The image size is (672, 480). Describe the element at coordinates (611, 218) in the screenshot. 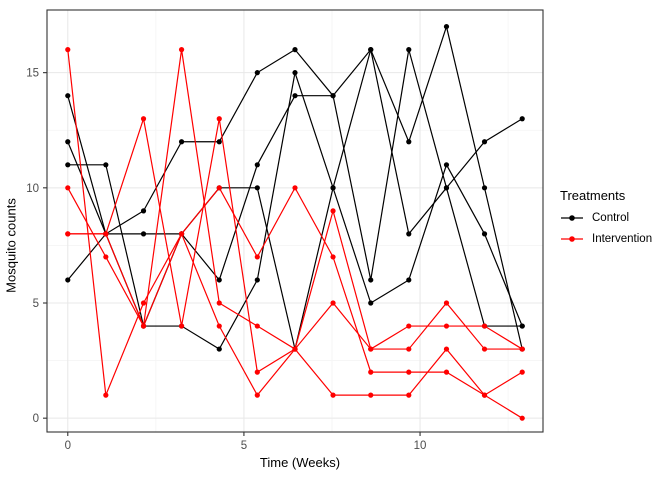

I see `legend-label-control: Control` at that location.